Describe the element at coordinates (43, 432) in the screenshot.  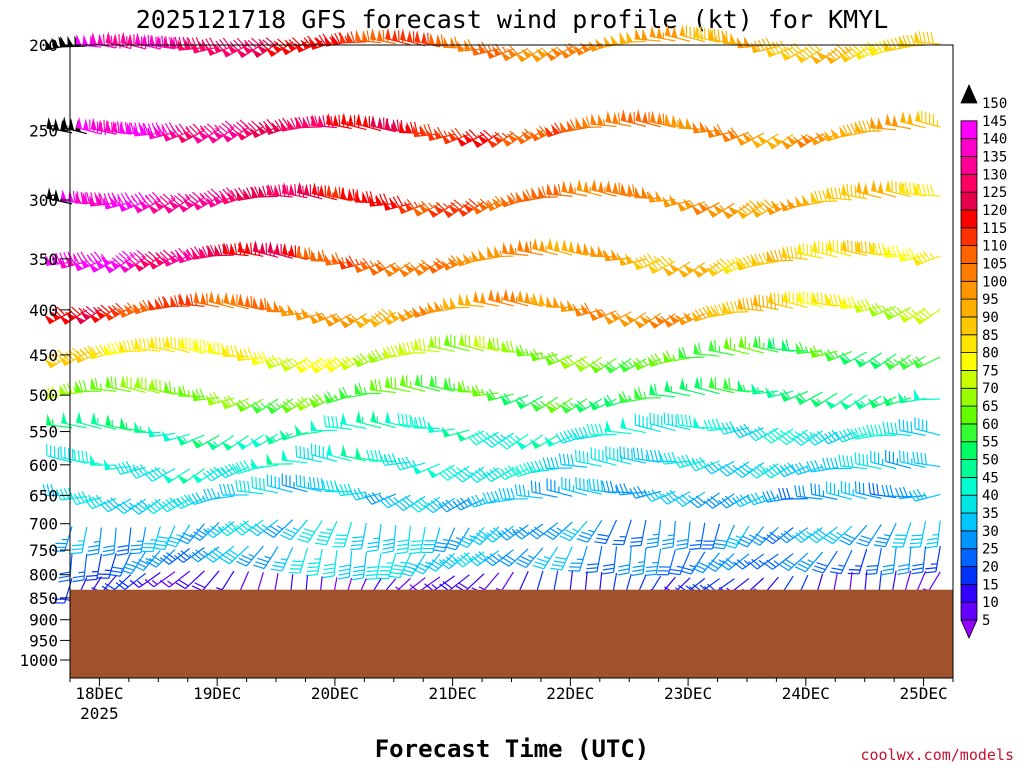
I see `y-tick-label: 550` at that location.